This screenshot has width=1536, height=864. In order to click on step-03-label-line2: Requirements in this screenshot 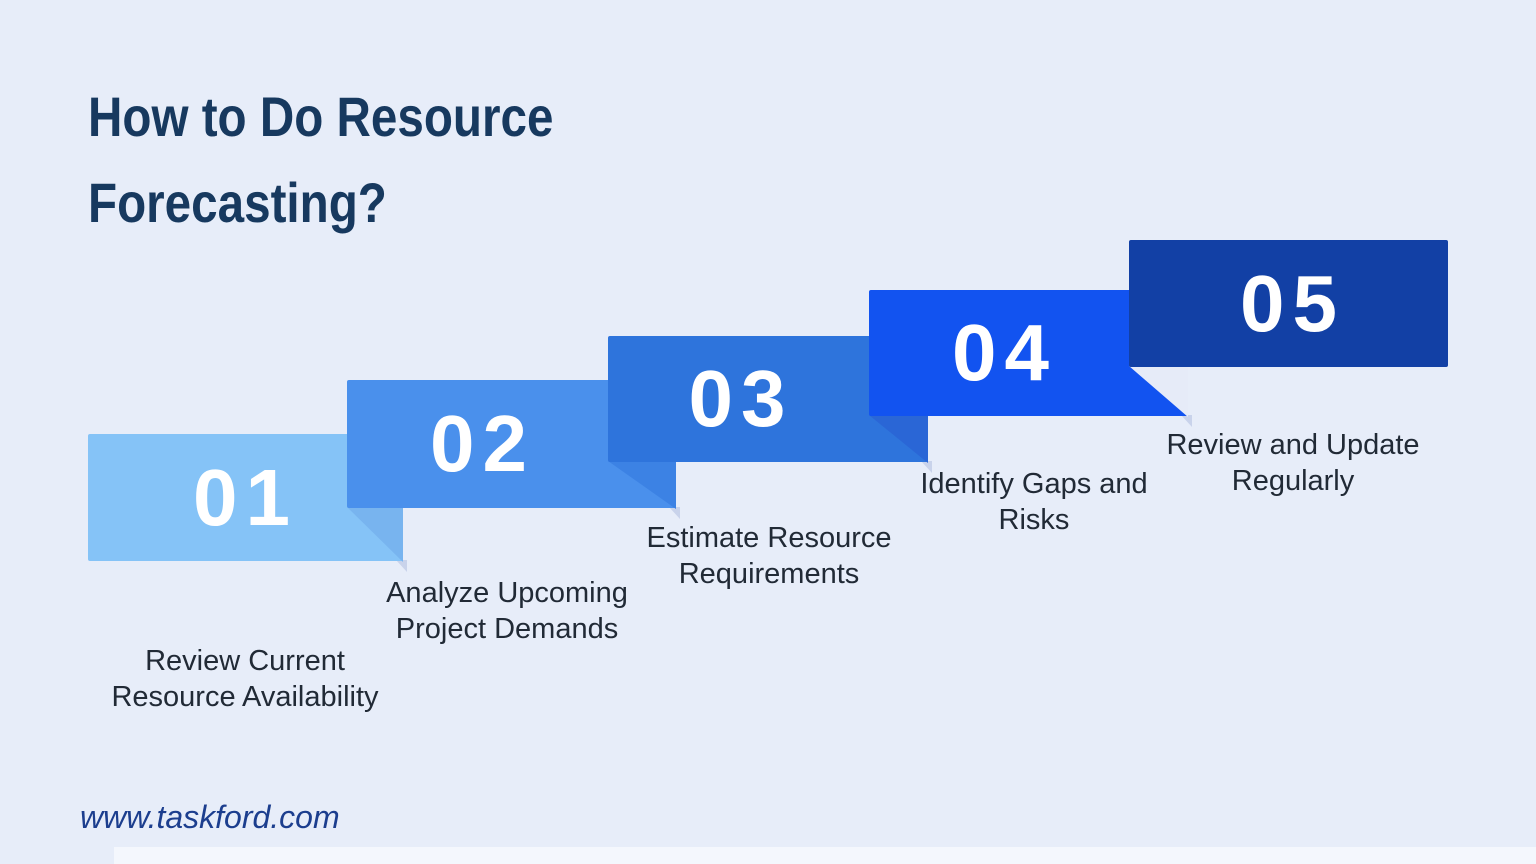, I will do `click(769, 574)`.